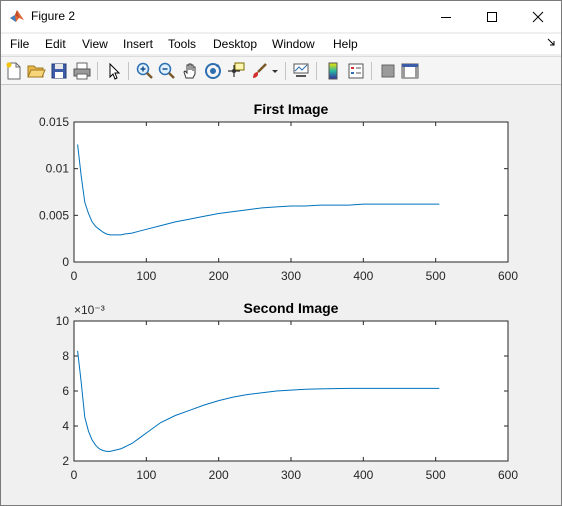 This screenshot has width=562, height=506. Describe the element at coordinates (167, 71) in the screenshot. I see `zoom-out-icon` at that location.